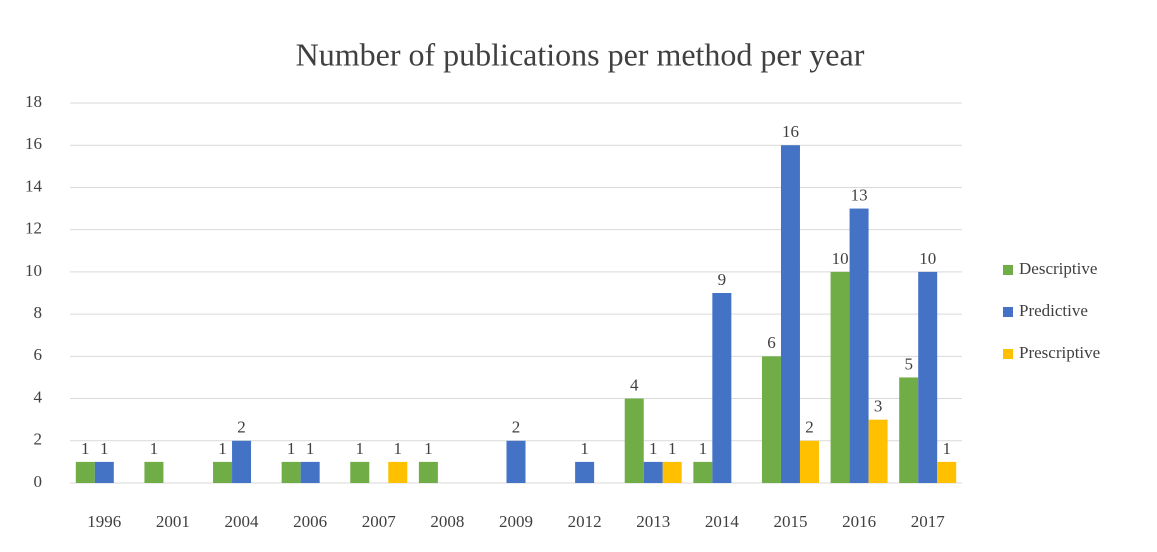 The height and width of the screenshot is (552, 1157). Describe the element at coordinates (928, 521) in the screenshot. I see `x-tick-label: 2017` at that location.